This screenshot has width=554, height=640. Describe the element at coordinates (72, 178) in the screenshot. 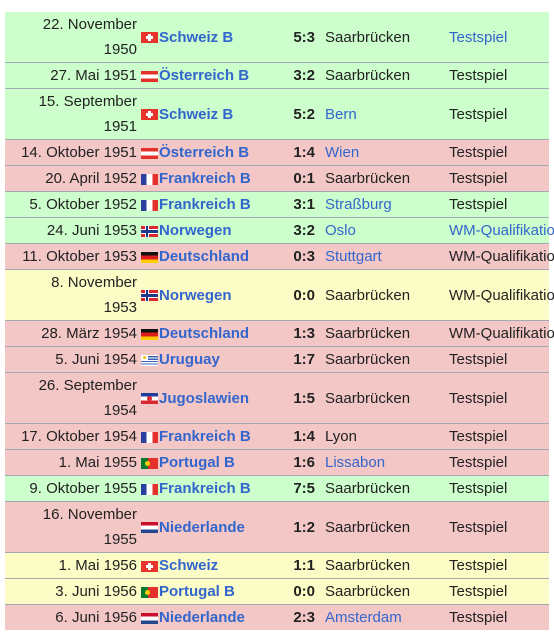

I see `match-date: 20. April 1952` at that location.